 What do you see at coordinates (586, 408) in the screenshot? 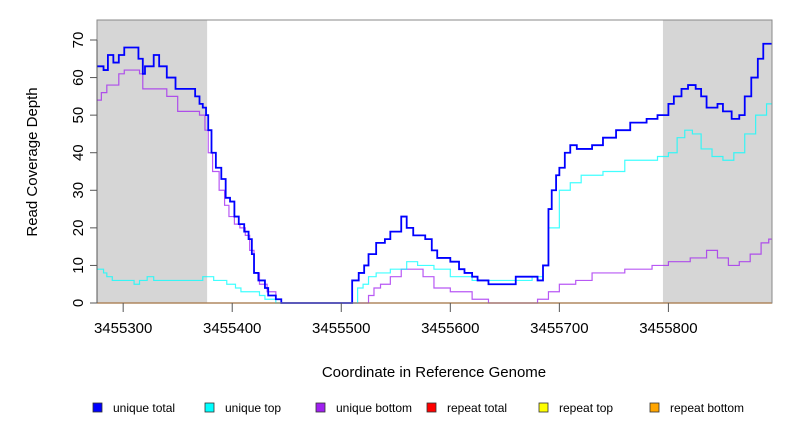
I see `legend-label: repeat top` at bounding box center [586, 408].